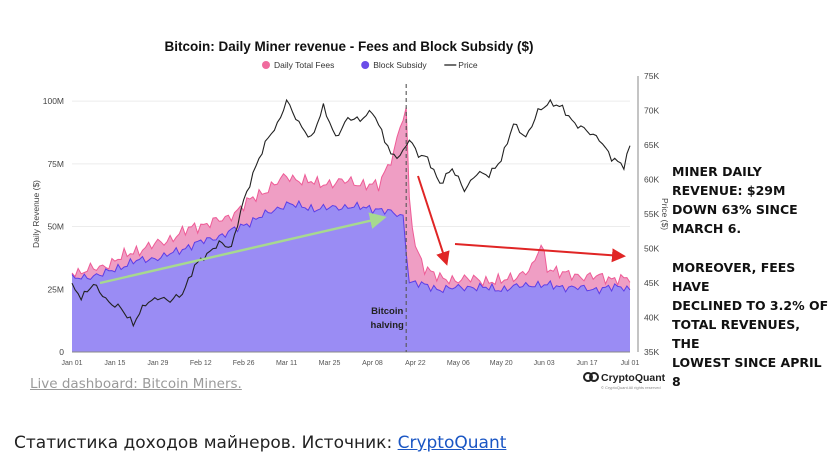  What do you see at coordinates (286, 363) in the screenshot?
I see `x-tick-label: Mar 11` at bounding box center [286, 363].